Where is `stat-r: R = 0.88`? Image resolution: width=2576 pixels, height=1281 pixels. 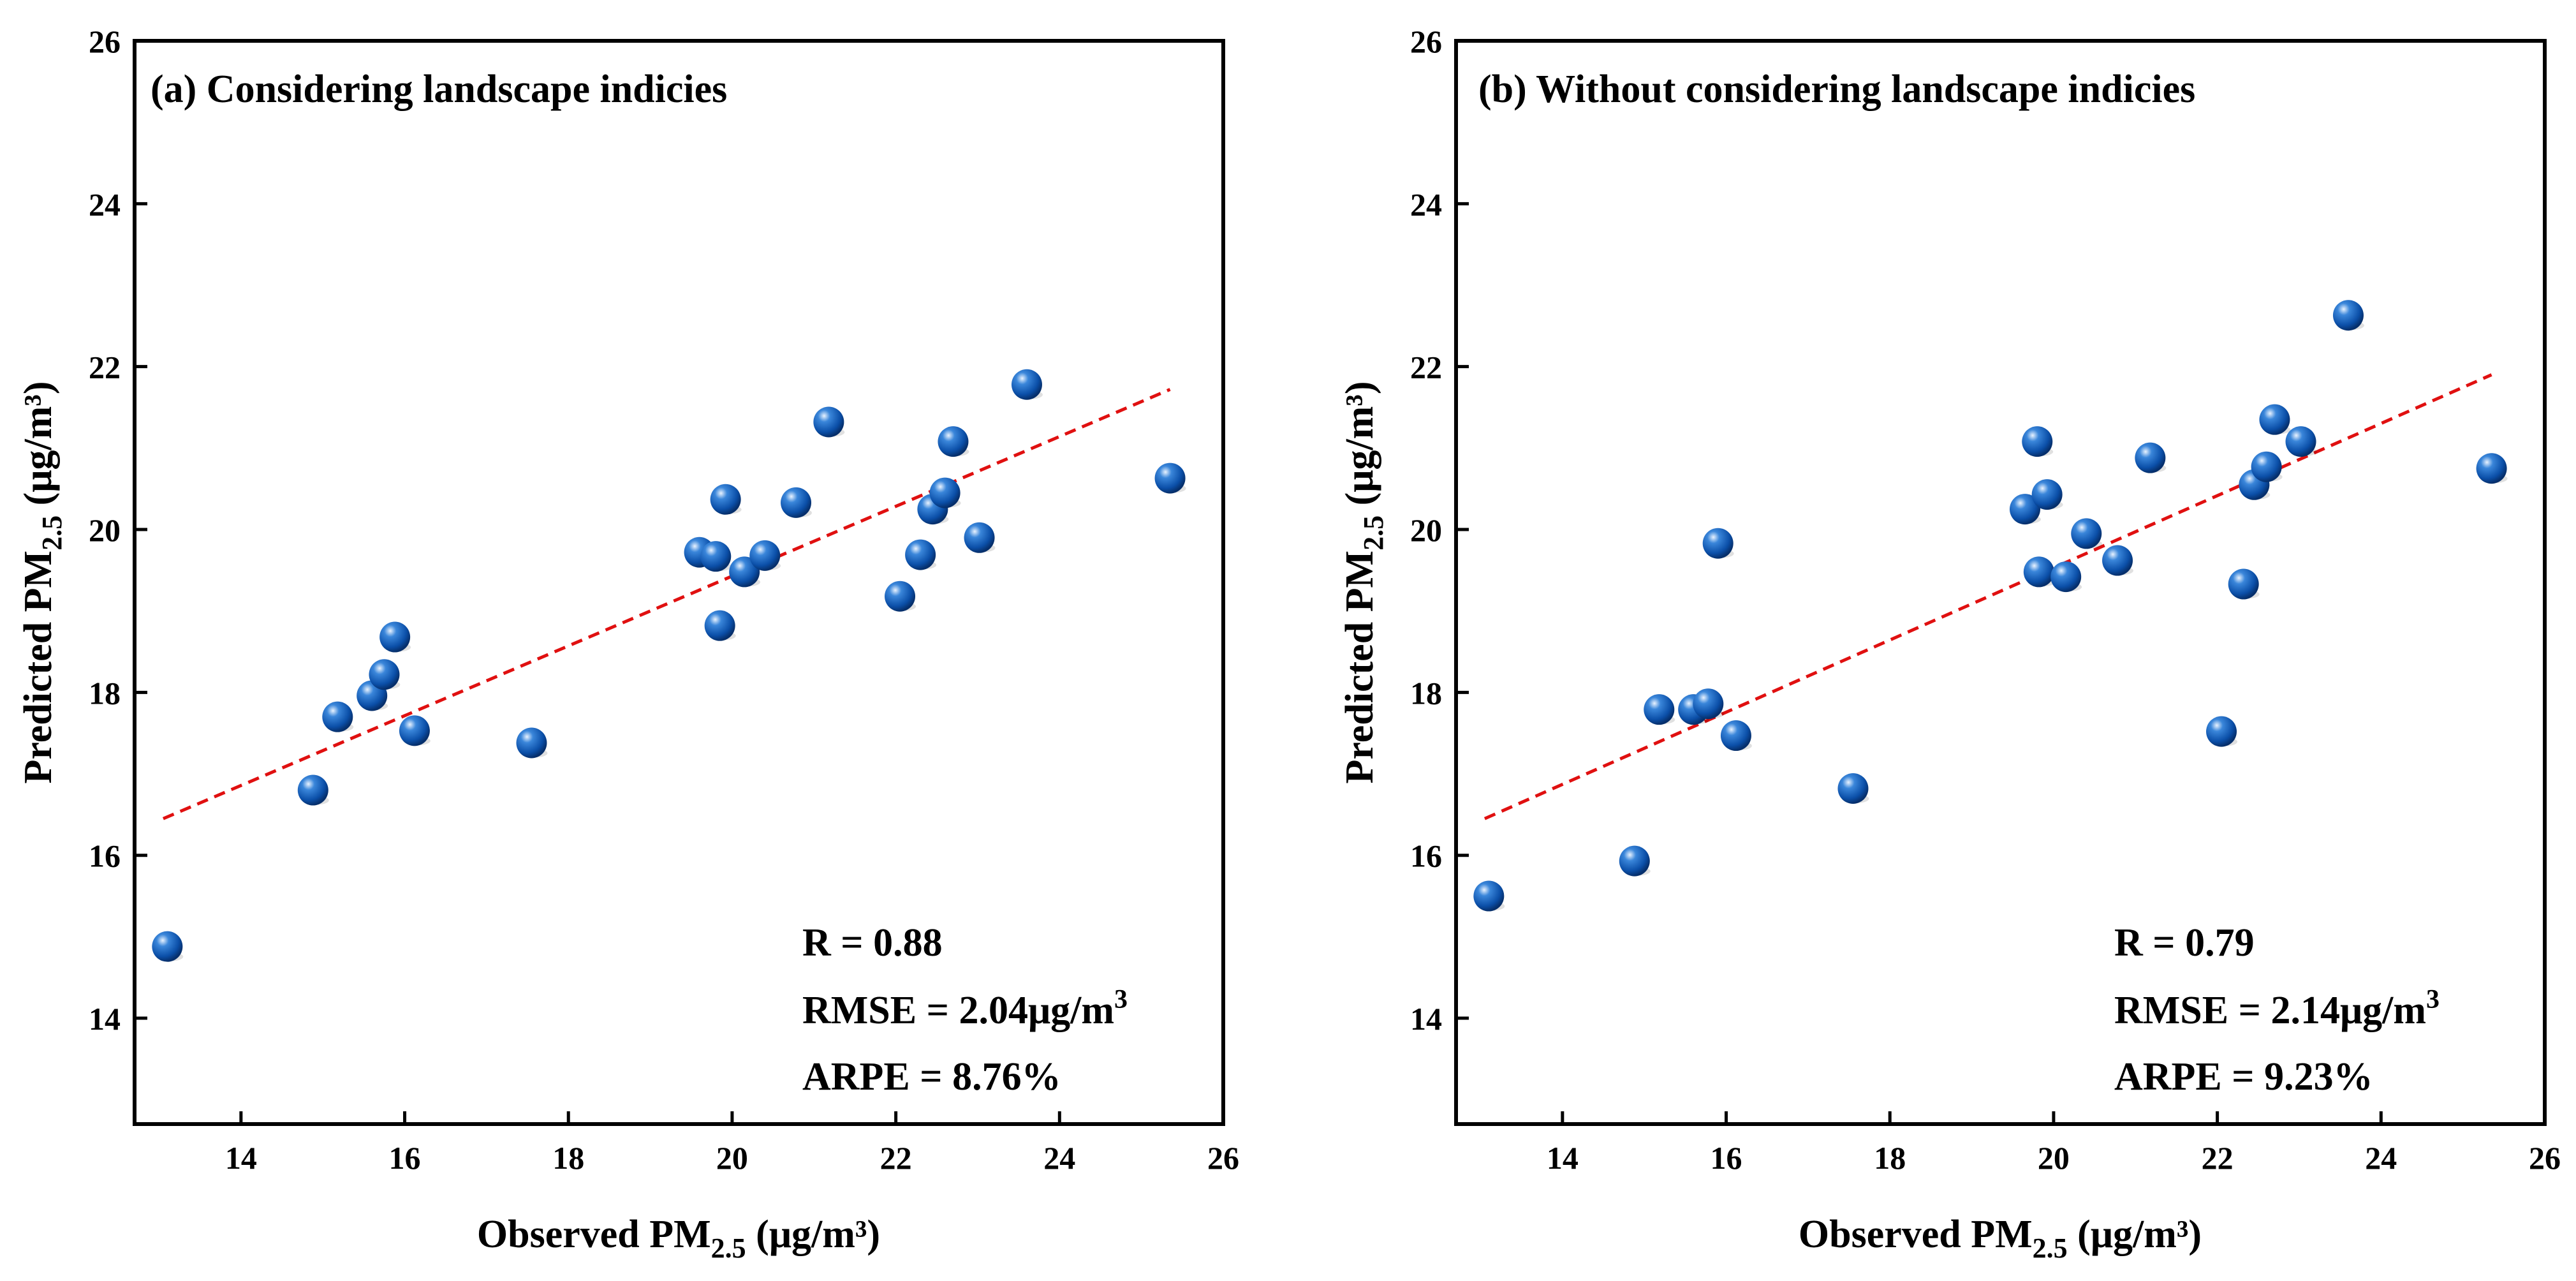 stat-r: R = 0.88 is located at coordinates (872, 943).